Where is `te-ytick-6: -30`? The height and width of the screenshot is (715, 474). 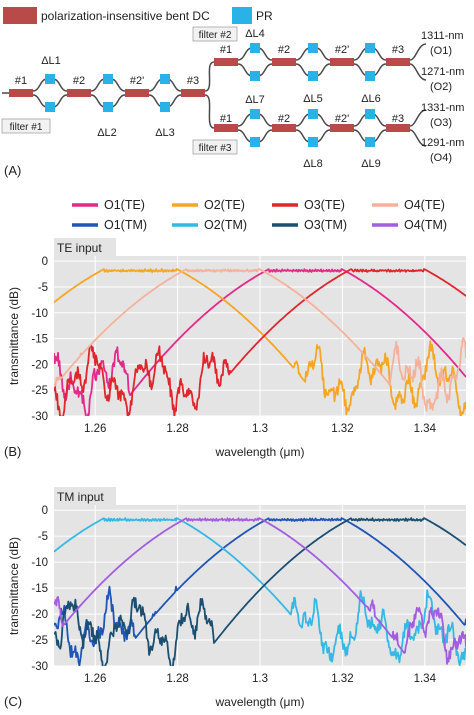
te-ytick-6: -30 is located at coordinates (39, 417).